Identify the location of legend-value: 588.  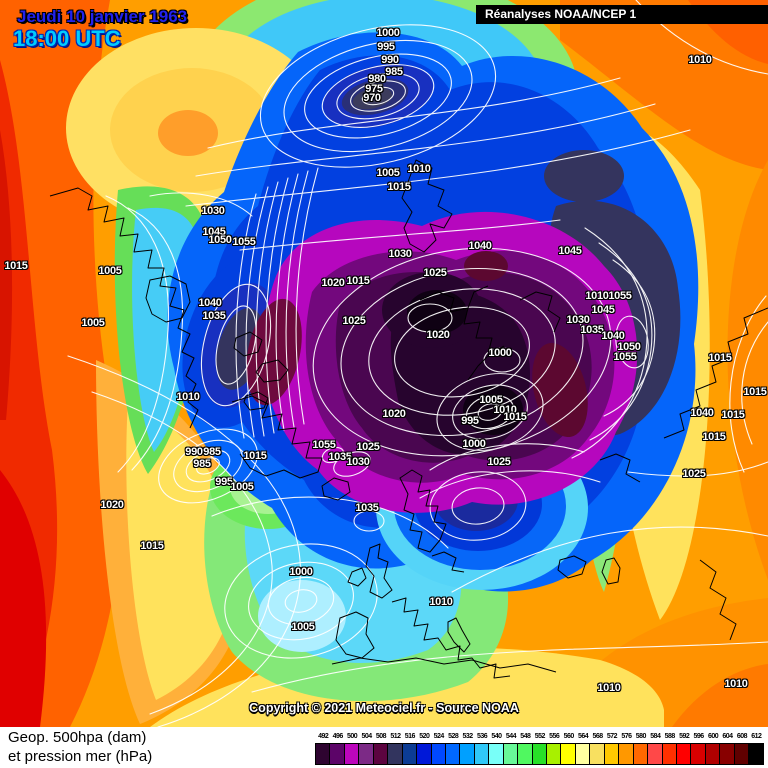
(670, 736).